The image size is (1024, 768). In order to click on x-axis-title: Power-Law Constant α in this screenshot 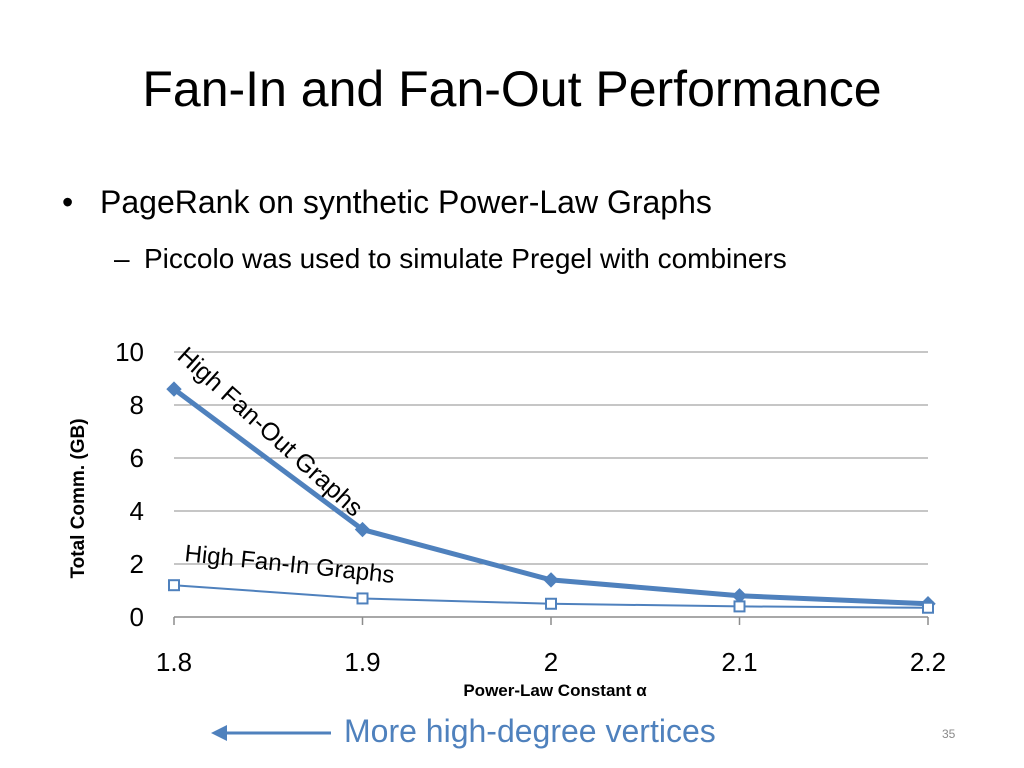, I will do `click(555, 690)`.